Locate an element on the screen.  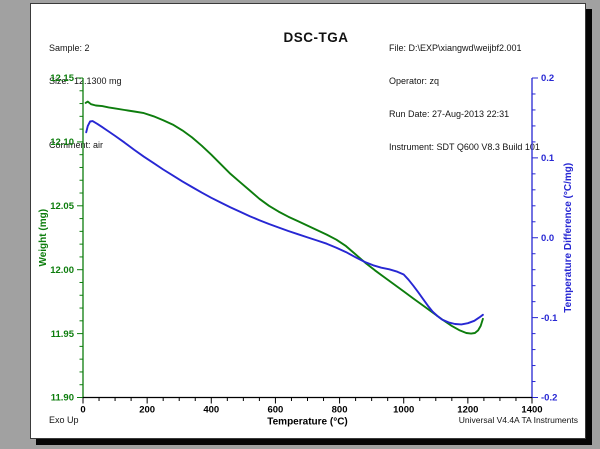
left-axis-title: Weight (mg) is located at coordinates (43, 238).